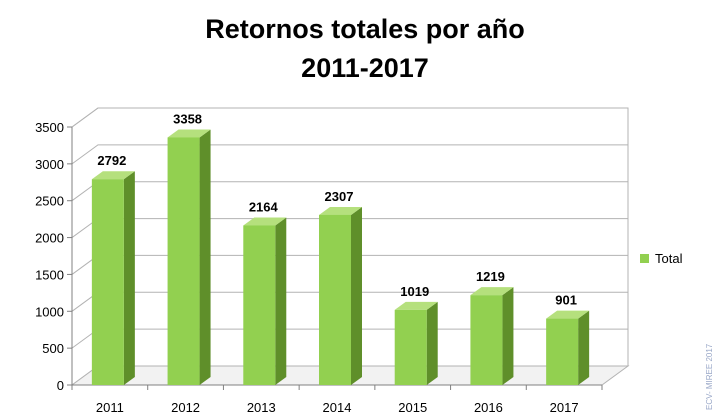 The height and width of the screenshot is (420, 728). Describe the element at coordinates (644, 258) in the screenshot. I see `legend-swatch-total` at that location.